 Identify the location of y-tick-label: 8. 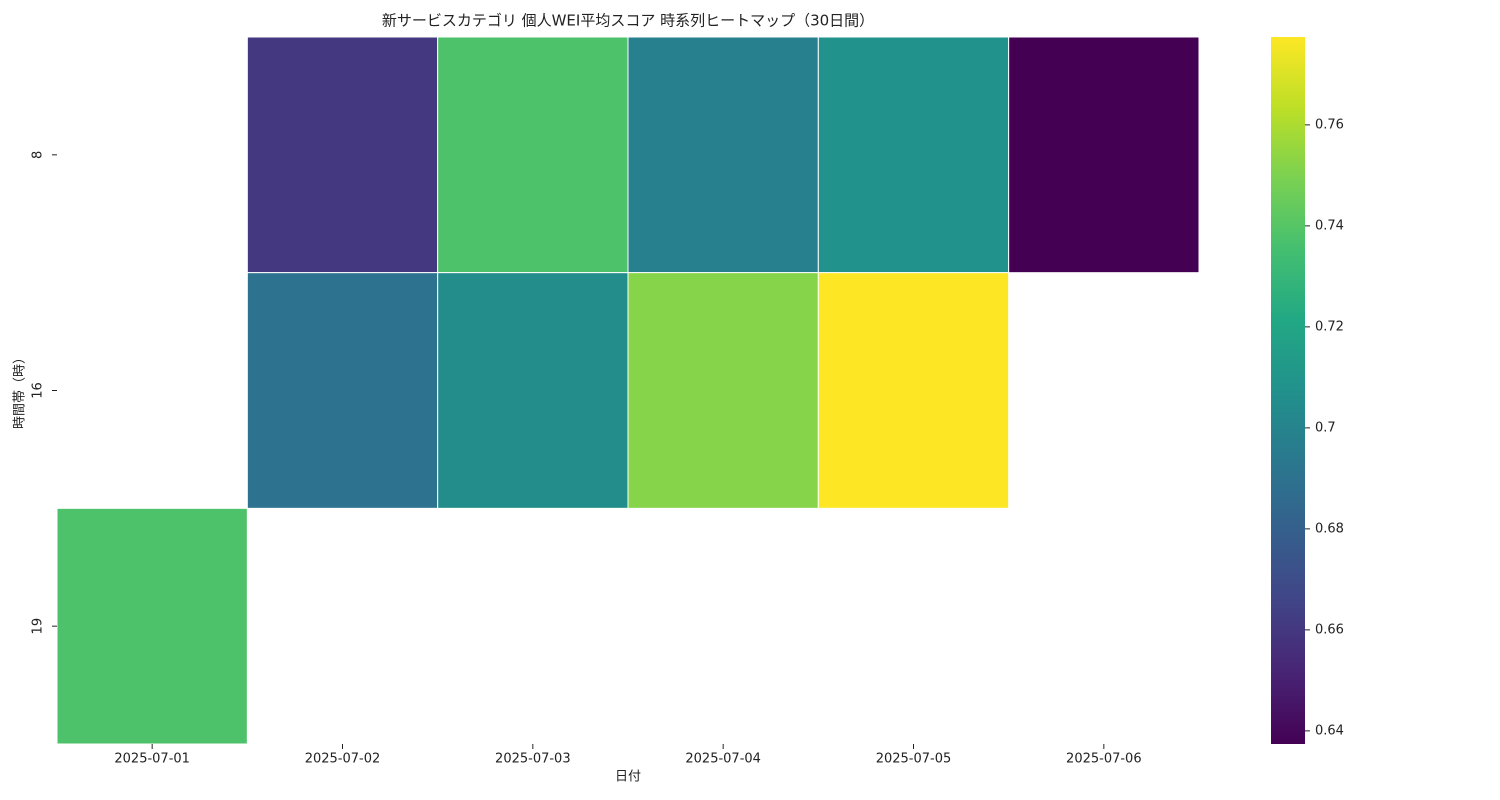
(38, 155).